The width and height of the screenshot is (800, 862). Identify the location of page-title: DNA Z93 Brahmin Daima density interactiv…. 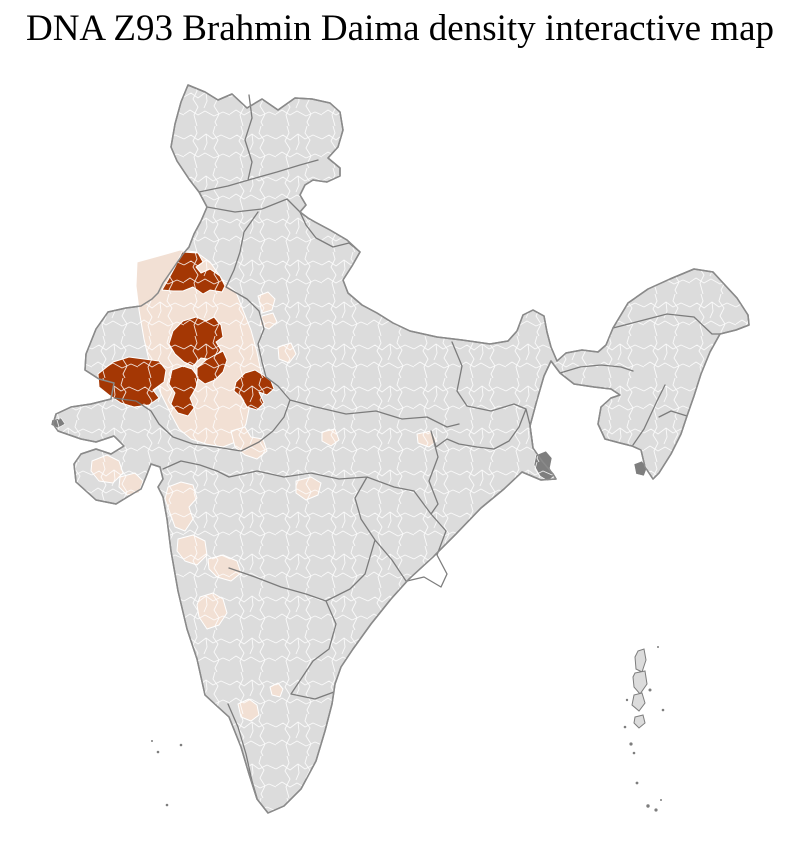
(400, 28).